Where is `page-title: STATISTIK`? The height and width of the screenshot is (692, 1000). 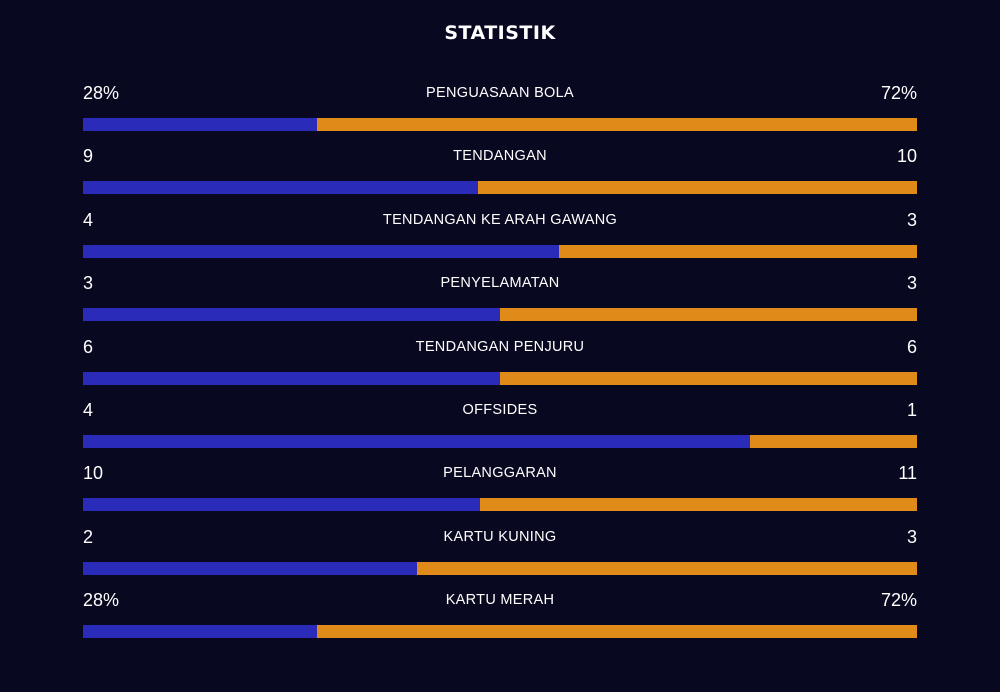 page-title: STATISTIK is located at coordinates (500, 33).